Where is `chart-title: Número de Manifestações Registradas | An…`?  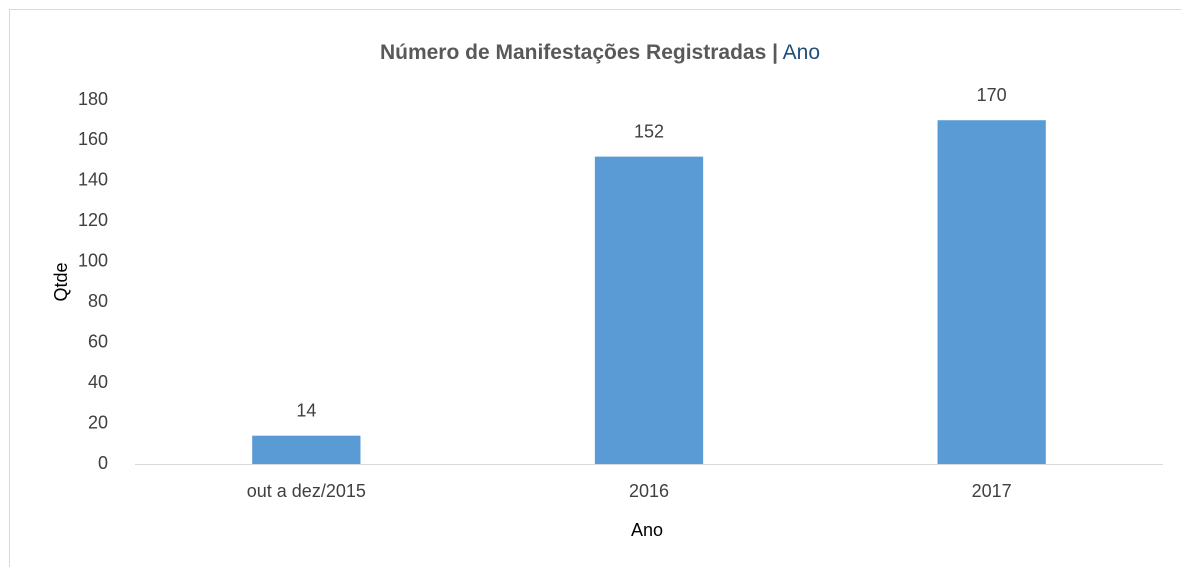
chart-title: Número de Manifestações Registradas | An… is located at coordinates (600, 52).